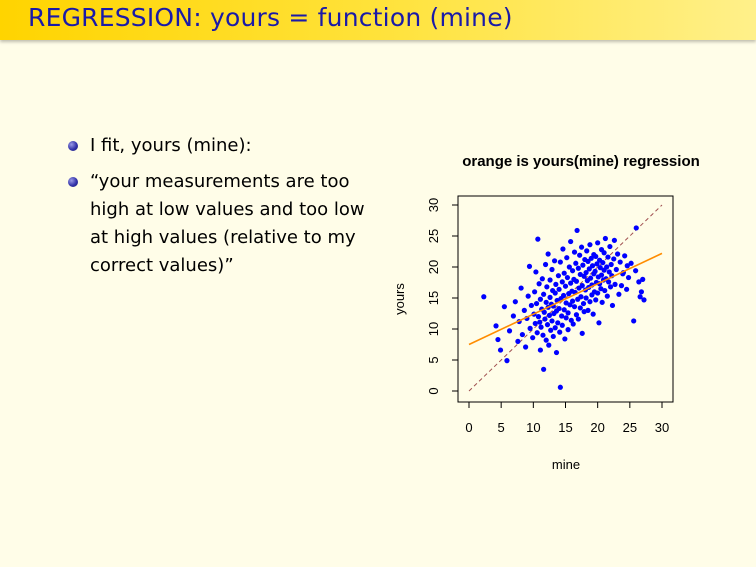 Image resolution: width=756 pixels, height=567 pixels. Describe the element at coordinates (565, 427) in the screenshot. I see `x-tick-label: 15` at that location.